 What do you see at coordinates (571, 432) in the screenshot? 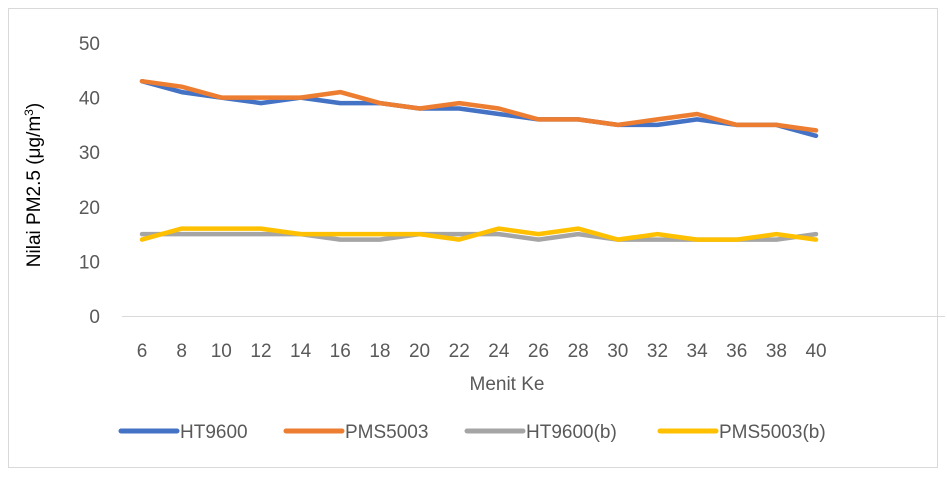
I see `legend-label: HT9600(b)` at bounding box center [571, 432].